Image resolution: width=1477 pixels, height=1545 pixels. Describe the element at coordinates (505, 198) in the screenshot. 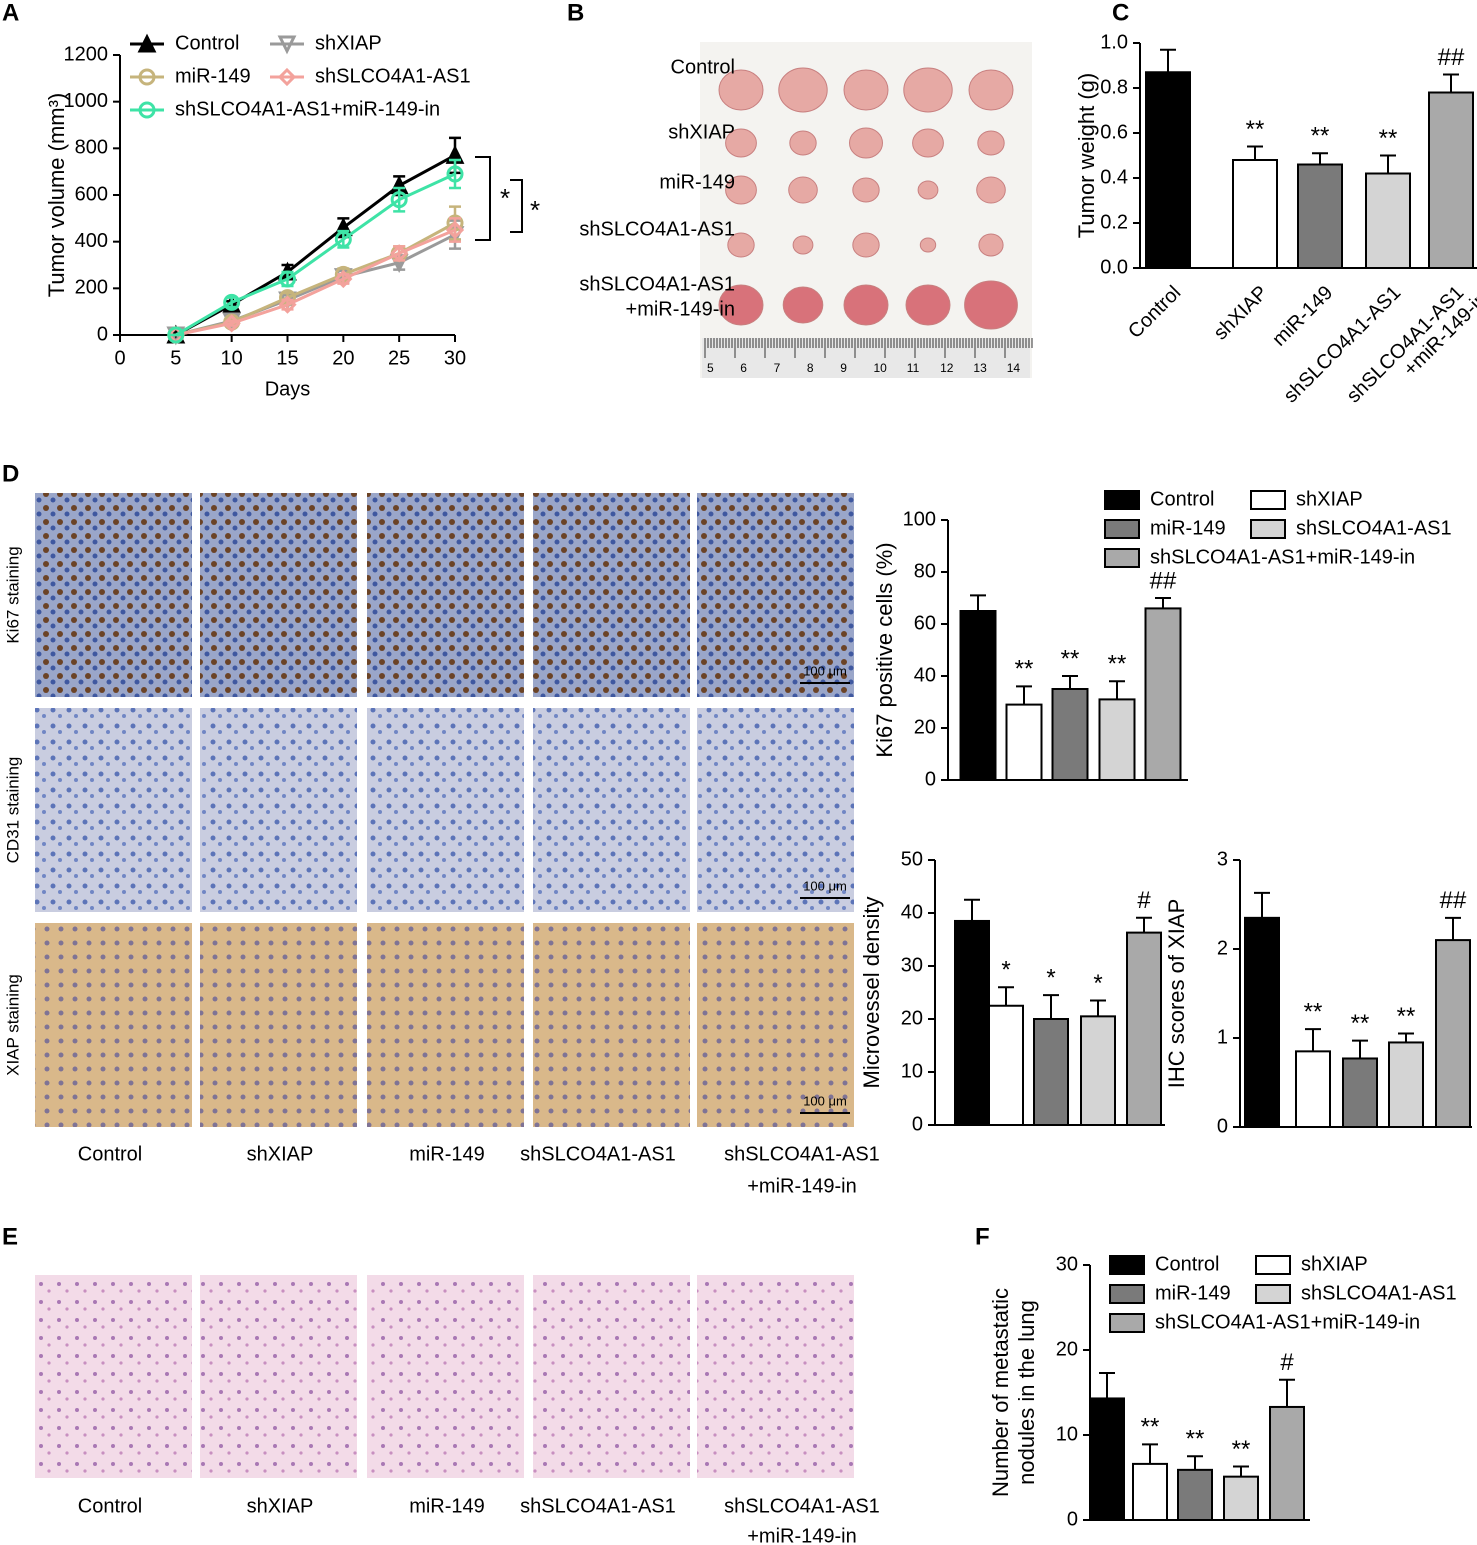

I see `annotation: *` at that location.